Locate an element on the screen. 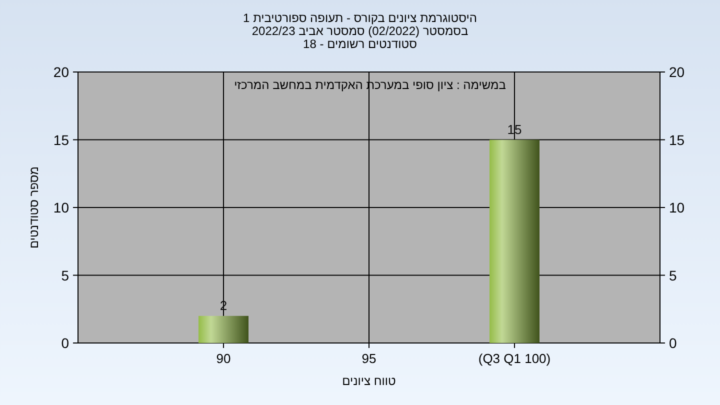 This screenshot has height=405, width=720. y2-tick-label: 15 is located at coordinates (677, 140).